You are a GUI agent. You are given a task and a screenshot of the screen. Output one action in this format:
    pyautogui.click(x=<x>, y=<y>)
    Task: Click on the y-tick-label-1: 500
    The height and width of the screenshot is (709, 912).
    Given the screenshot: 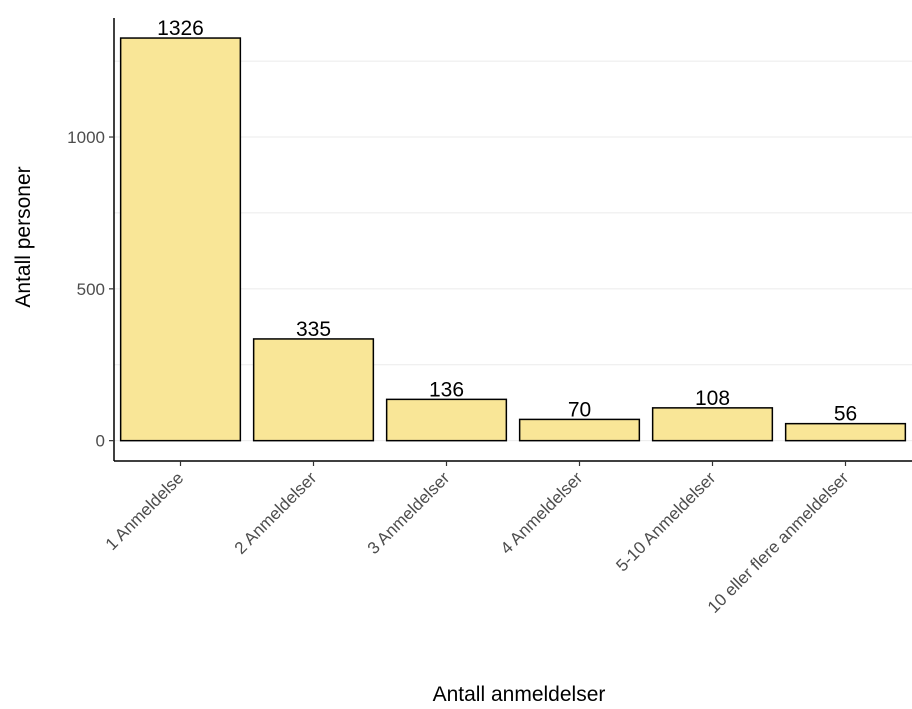 What is the action you would take?
    pyautogui.click(x=91, y=289)
    